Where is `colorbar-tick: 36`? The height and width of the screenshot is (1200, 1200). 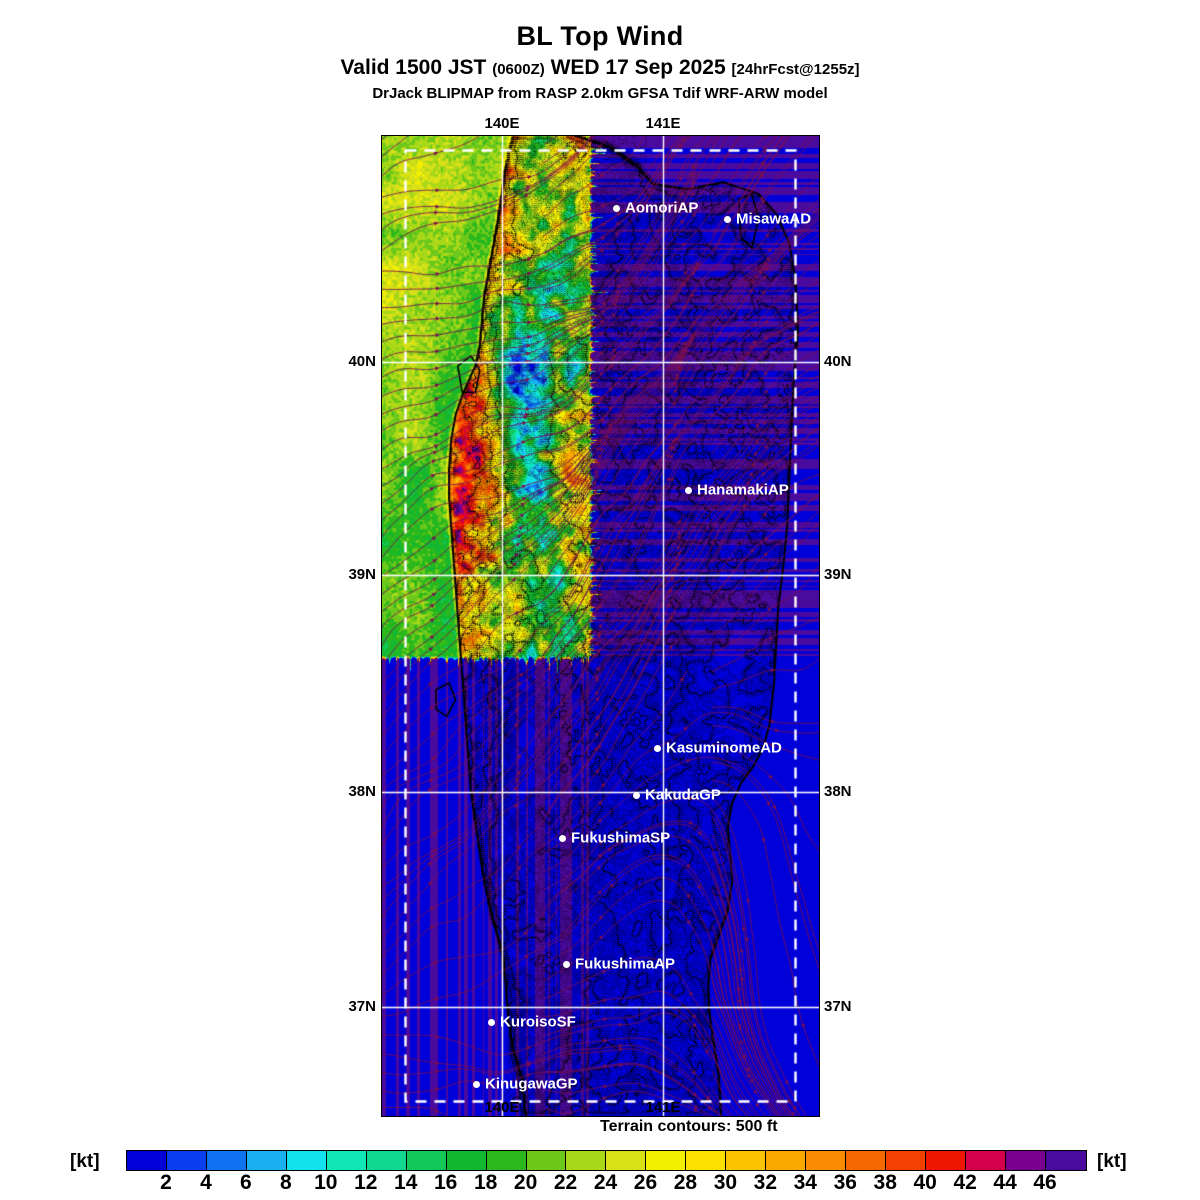
colorbar-tick: 36 is located at coordinates (845, 1182).